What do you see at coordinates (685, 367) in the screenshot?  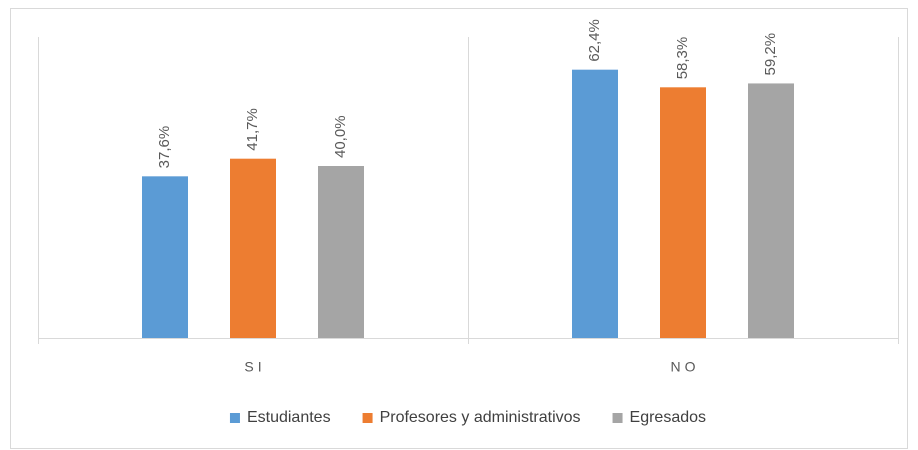 I see `x-tick-label: NO` at bounding box center [685, 367].